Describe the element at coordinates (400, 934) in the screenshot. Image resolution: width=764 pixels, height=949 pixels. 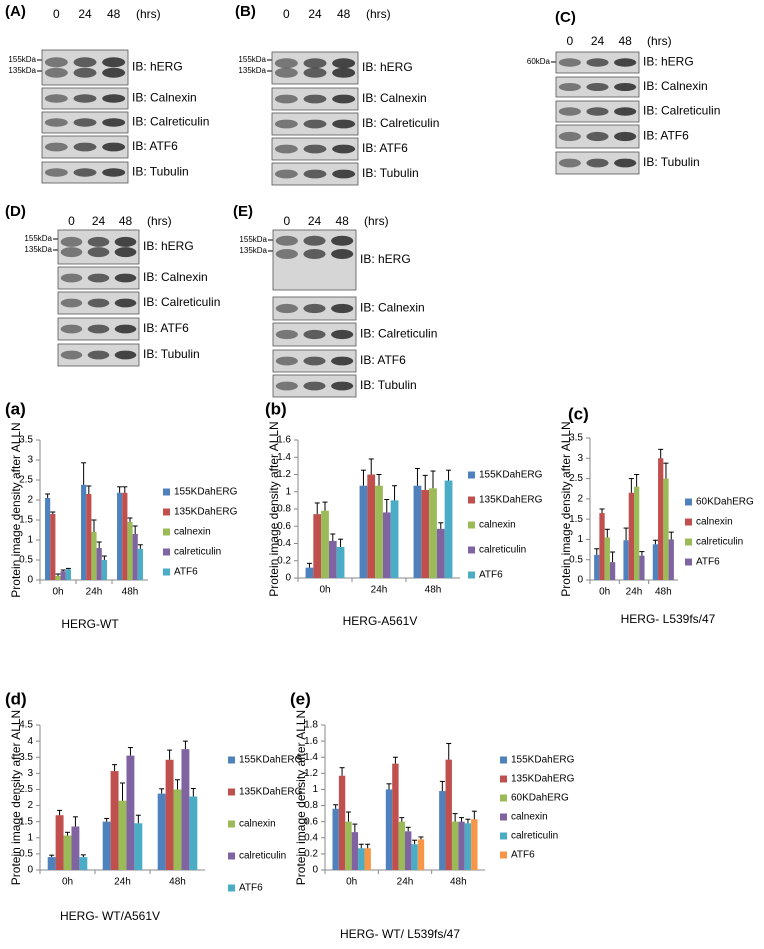
I see `x-axis-label: HERG- WT/ L539fs/47` at that location.